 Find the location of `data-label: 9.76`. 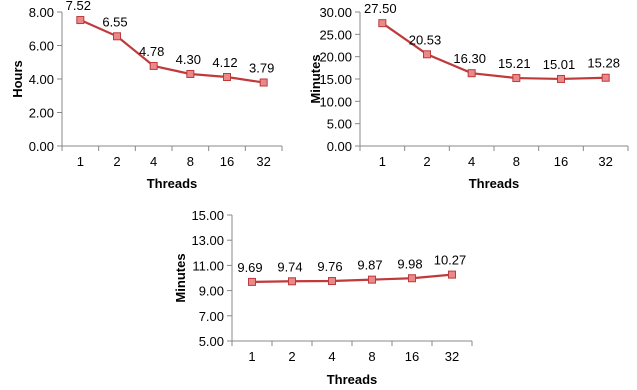

data-label: 9.76 is located at coordinates (329, 266).